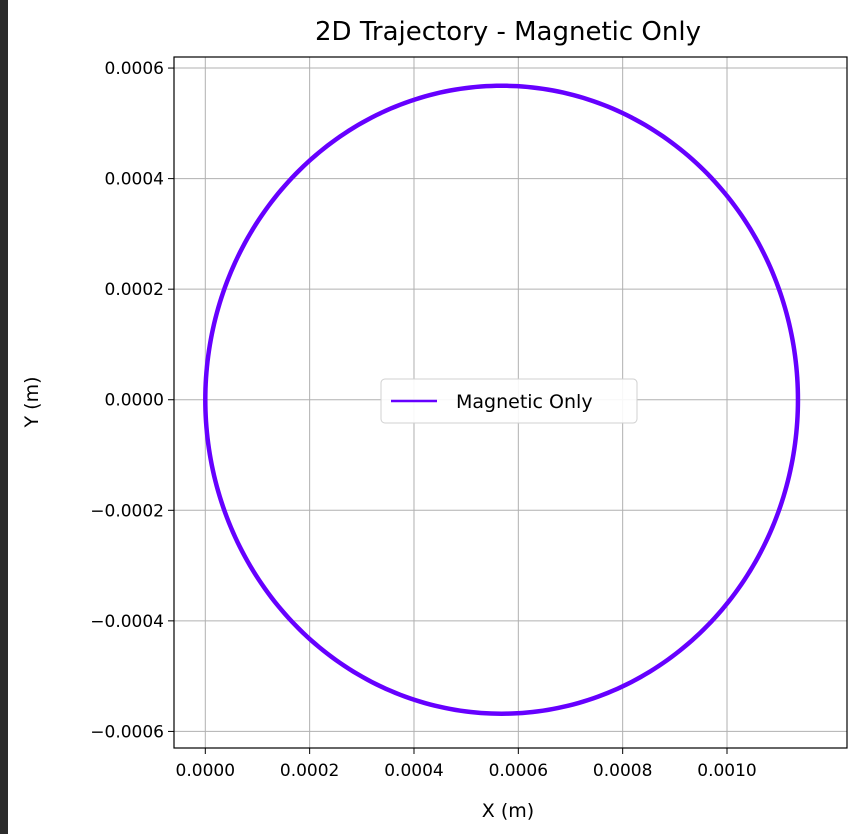 This screenshot has width=863, height=834. Describe the element at coordinates (32, 403) in the screenshot. I see `y-axis-label: Y (m)` at that location.